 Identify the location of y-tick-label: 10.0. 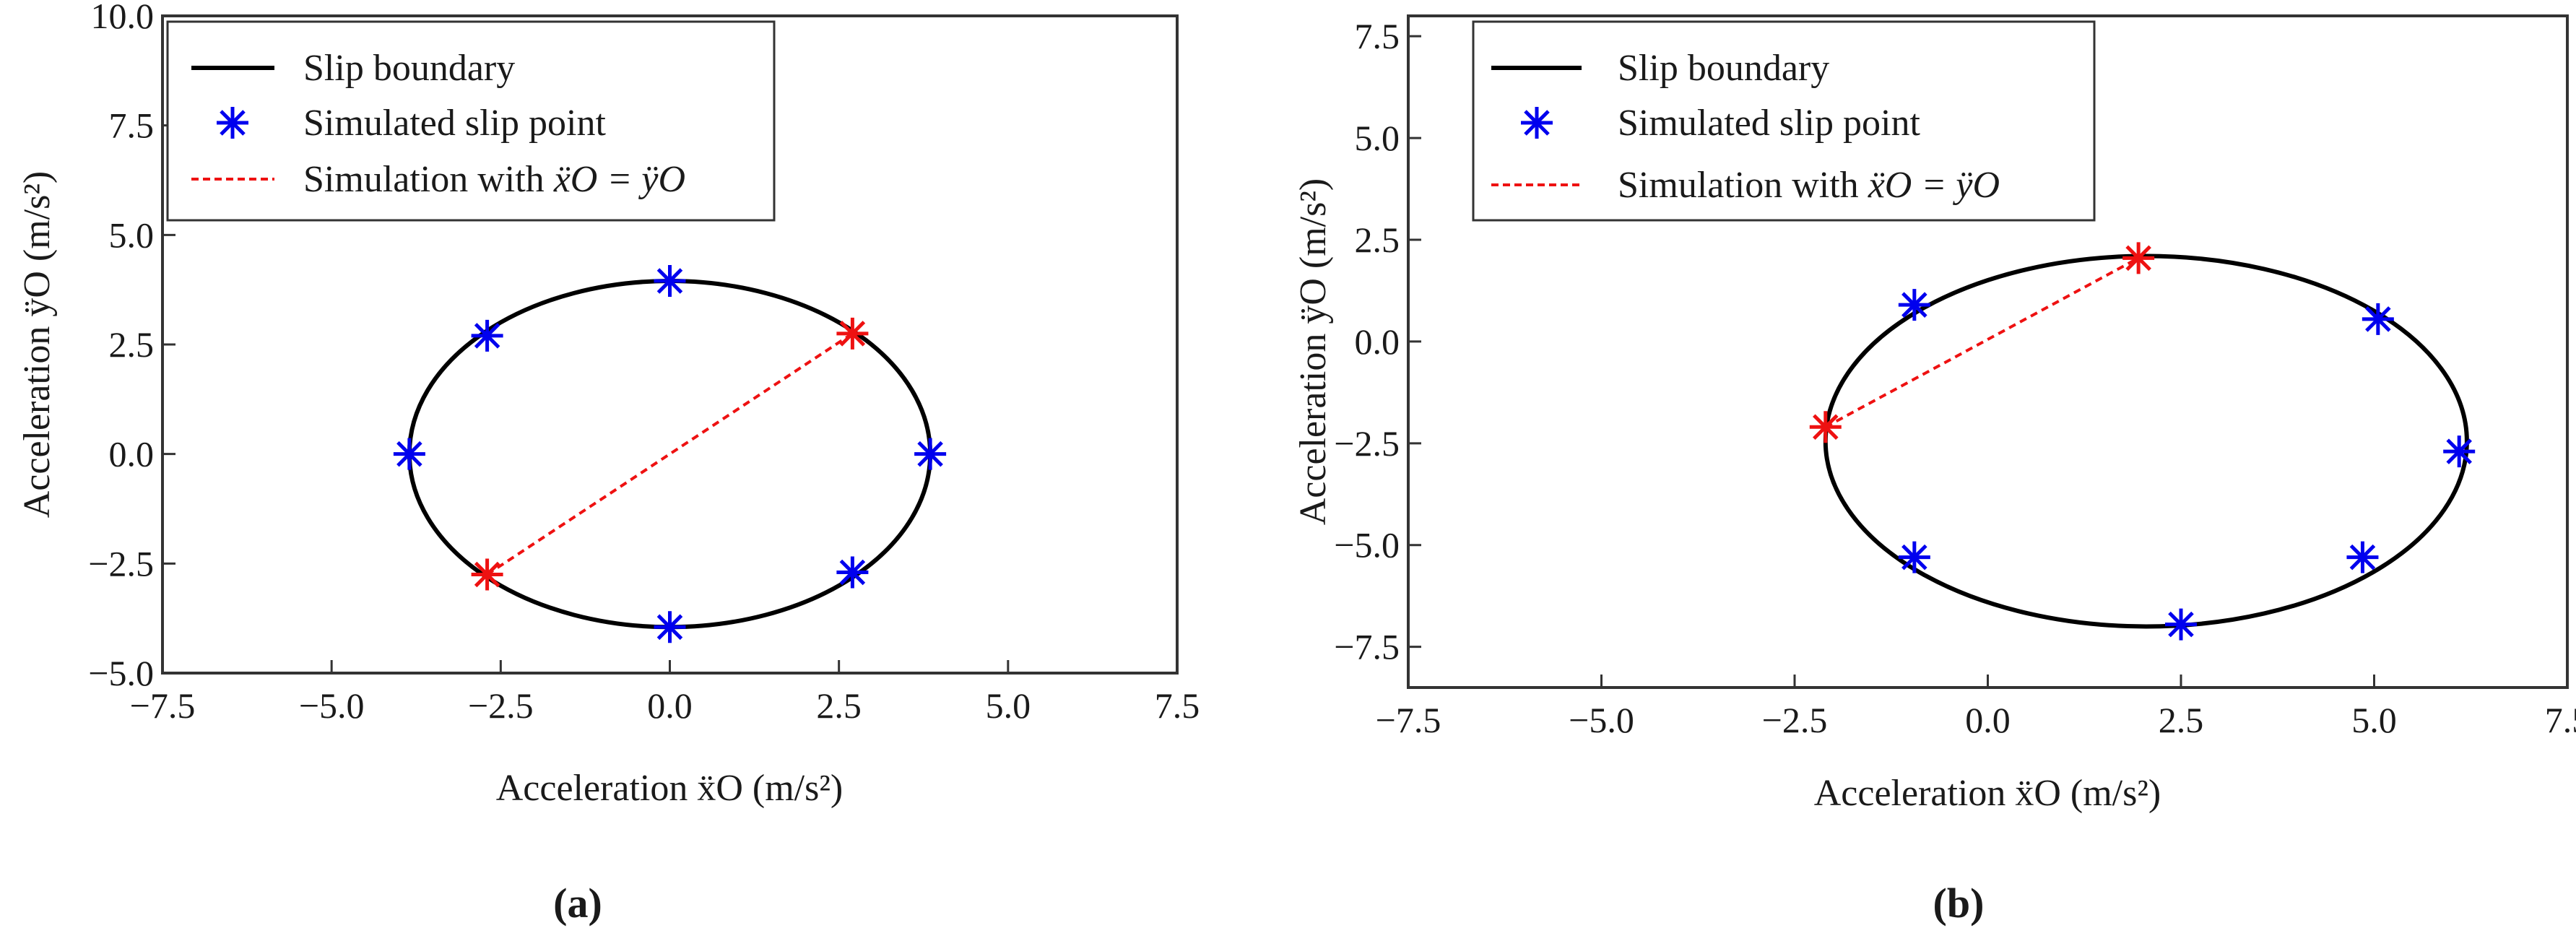
(123, 18).